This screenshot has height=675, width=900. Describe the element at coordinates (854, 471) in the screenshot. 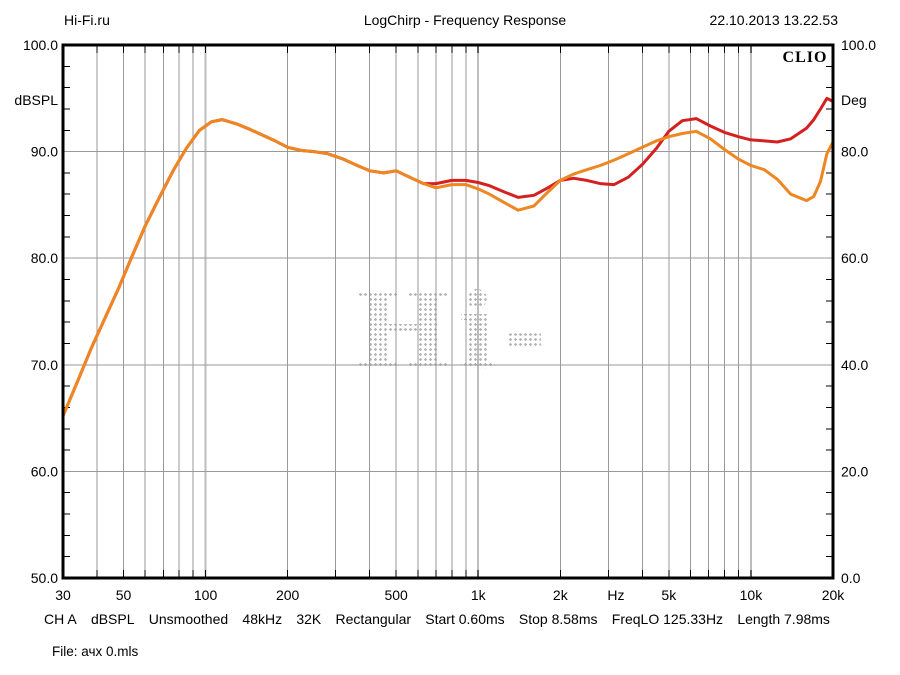

I see `y-right-tick-label: 20.0` at that location.